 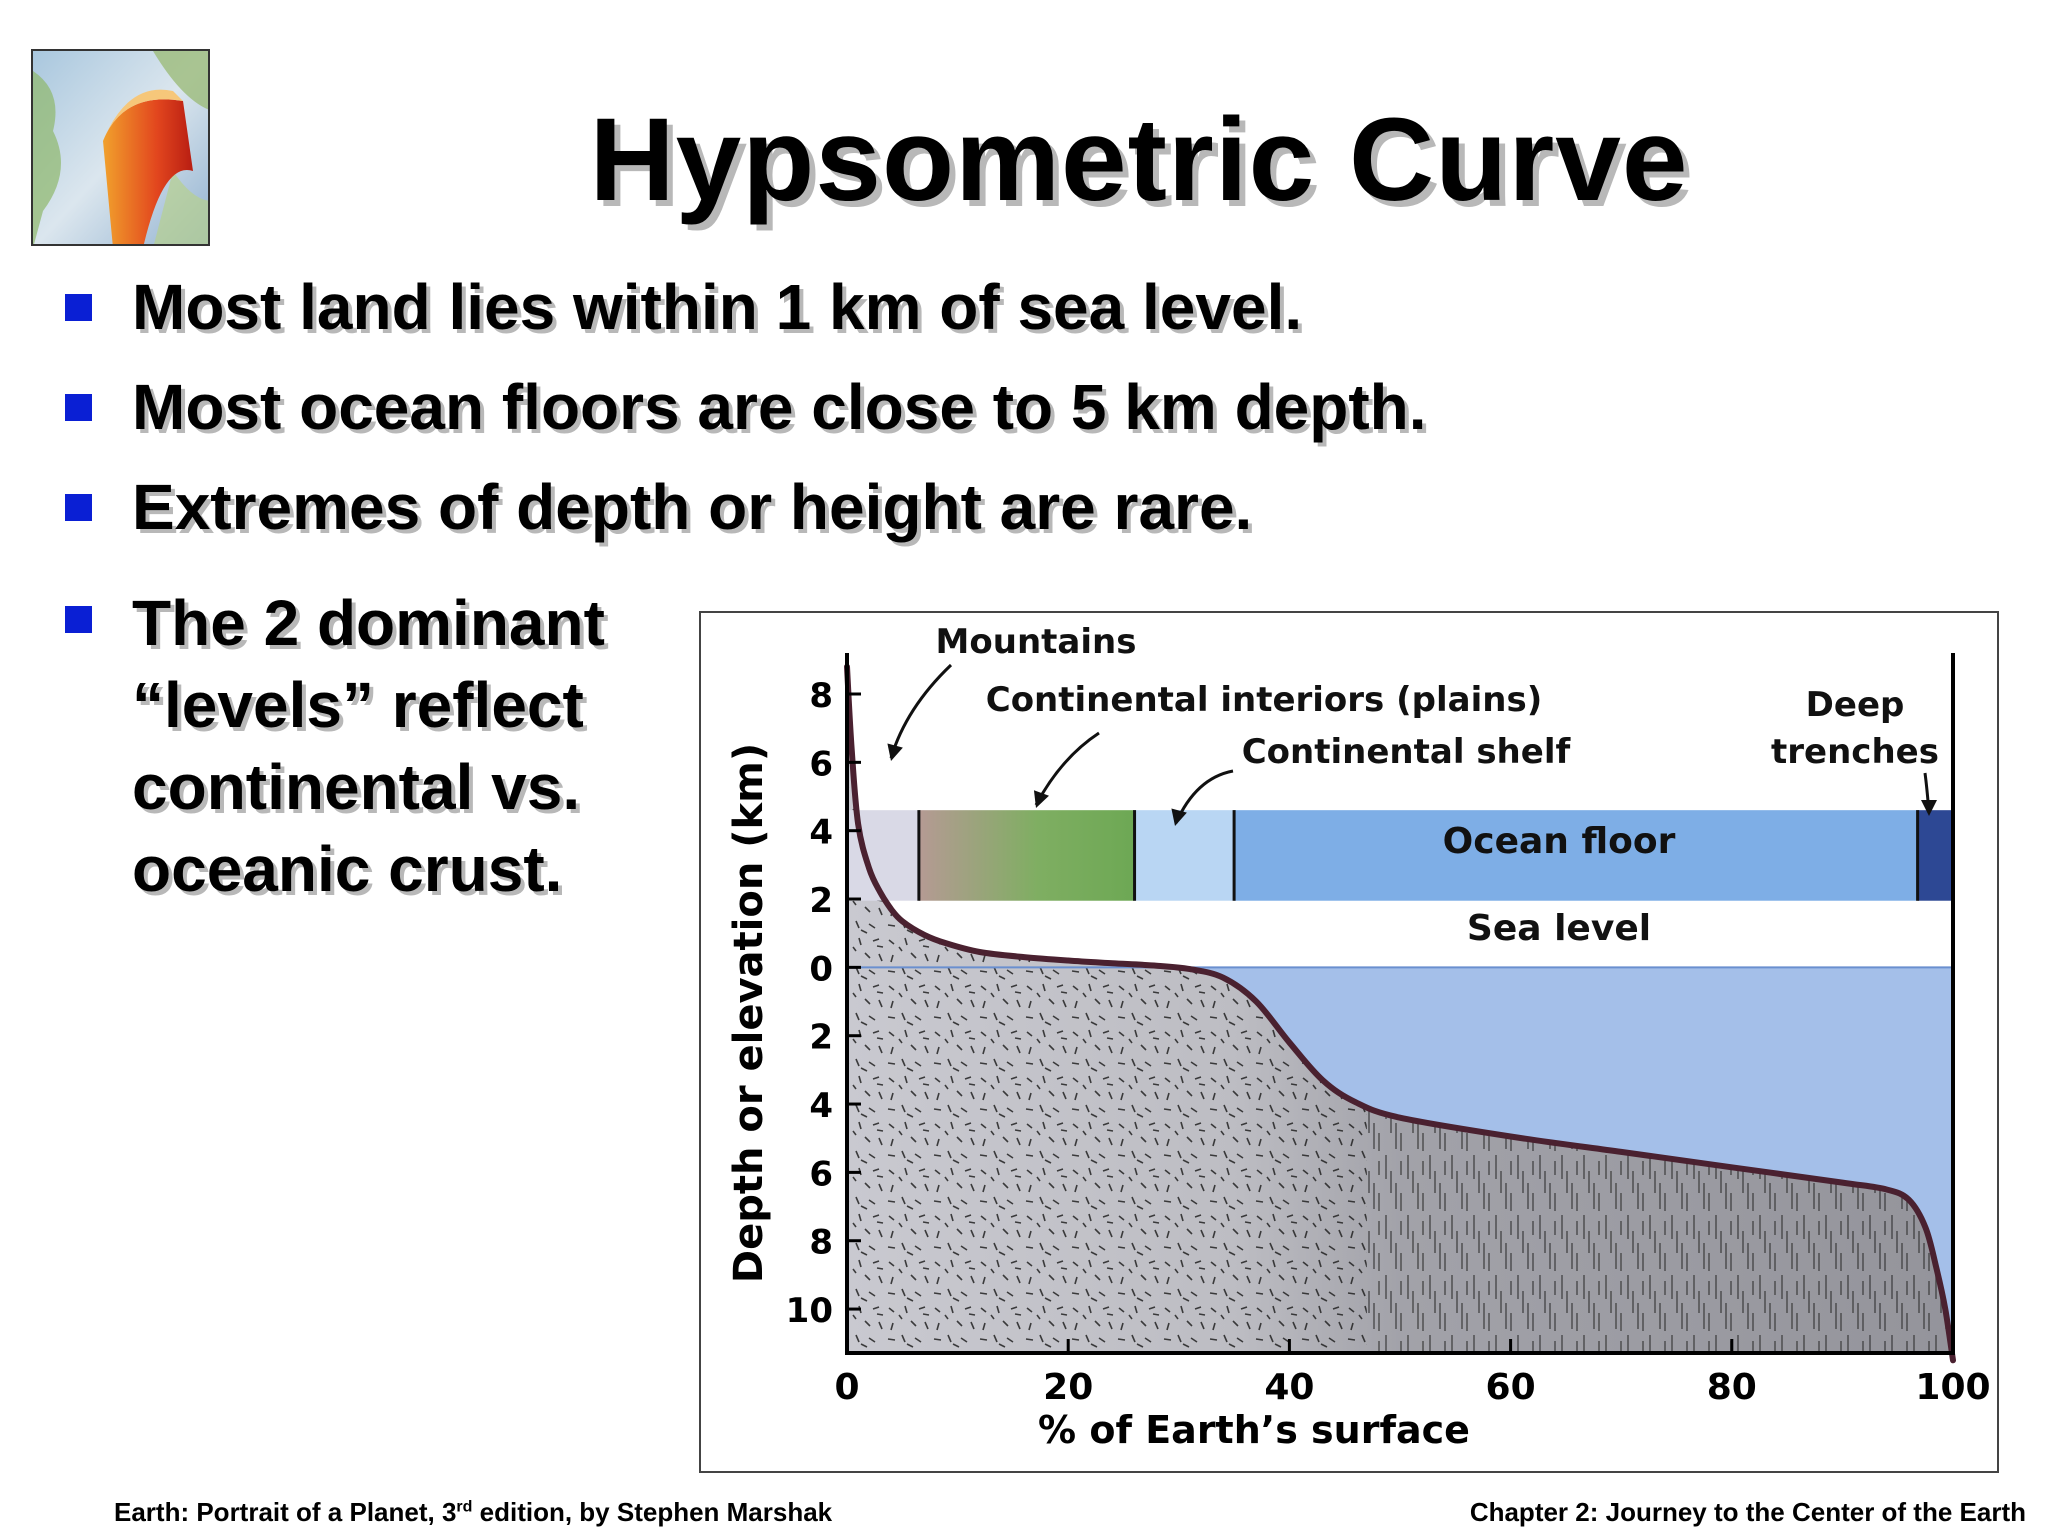 I want to click on annotation-continental-interiors: Continental interiors (plains), so click(x=1264, y=700).